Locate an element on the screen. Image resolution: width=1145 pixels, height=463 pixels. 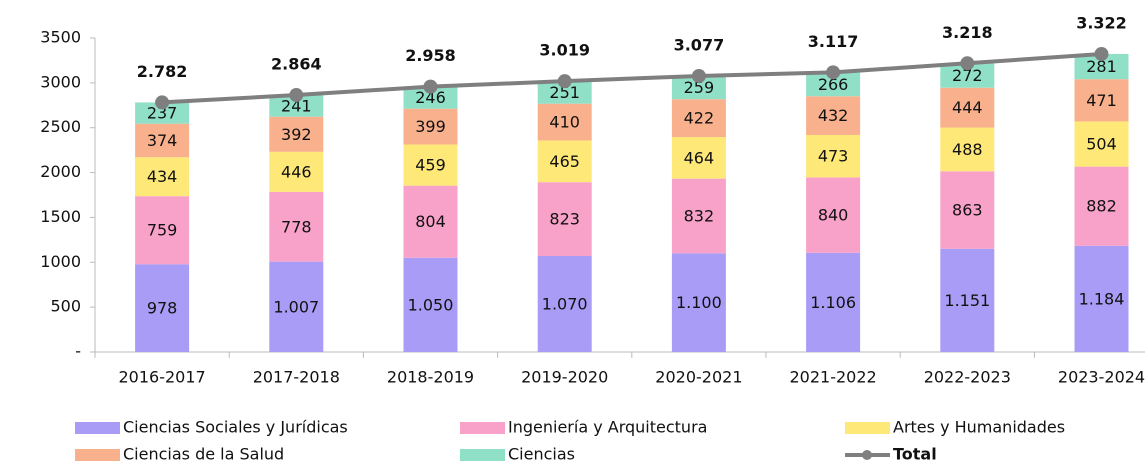
data-label: 444 is located at coordinates (967, 107).